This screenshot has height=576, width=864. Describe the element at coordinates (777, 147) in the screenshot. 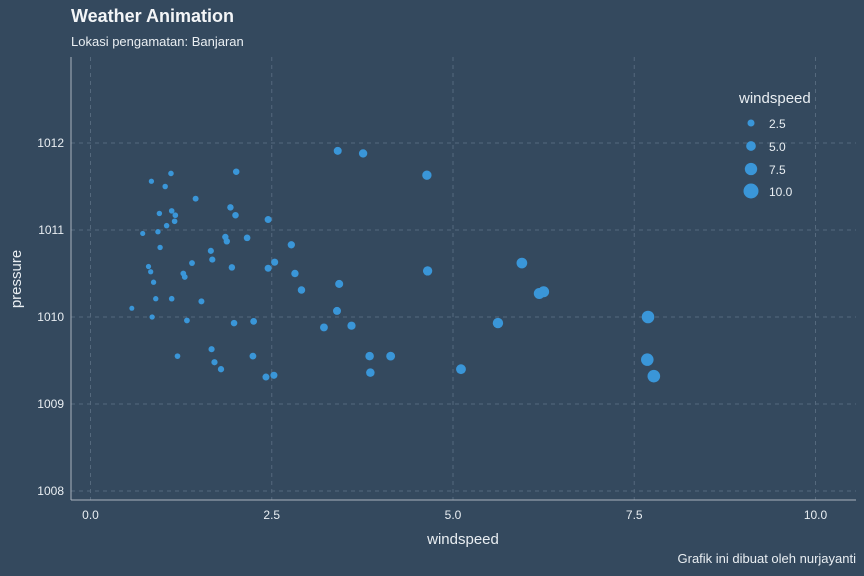

I see `legend-label-1: 5.0` at that location.